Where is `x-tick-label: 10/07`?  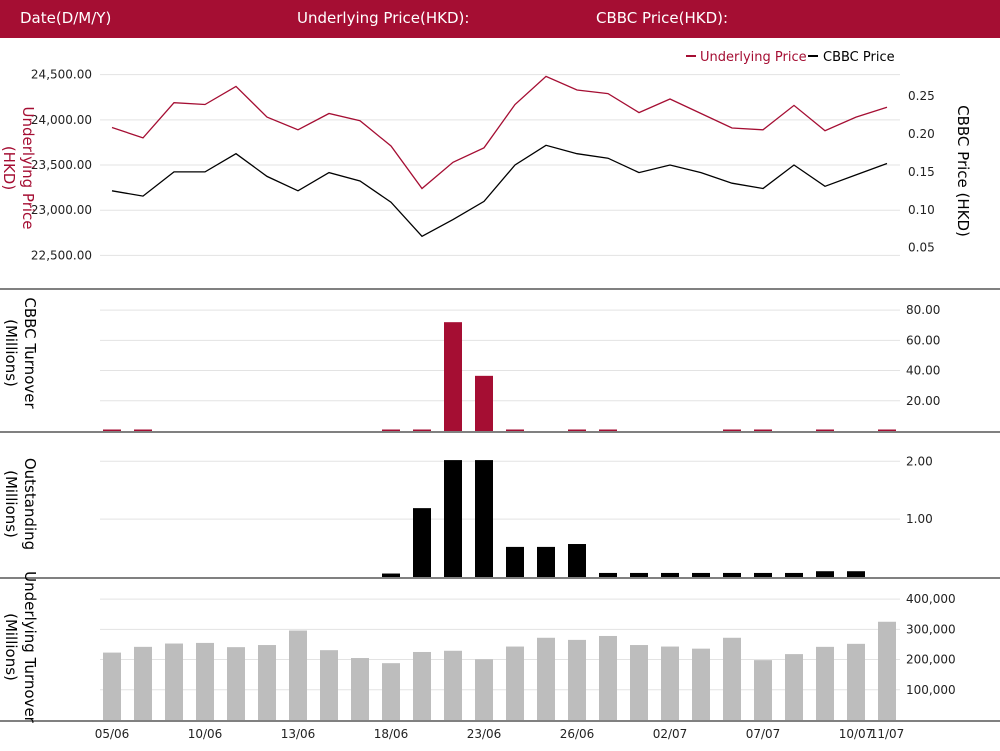
x-tick-label: 10/07 is located at coordinates (856, 734).